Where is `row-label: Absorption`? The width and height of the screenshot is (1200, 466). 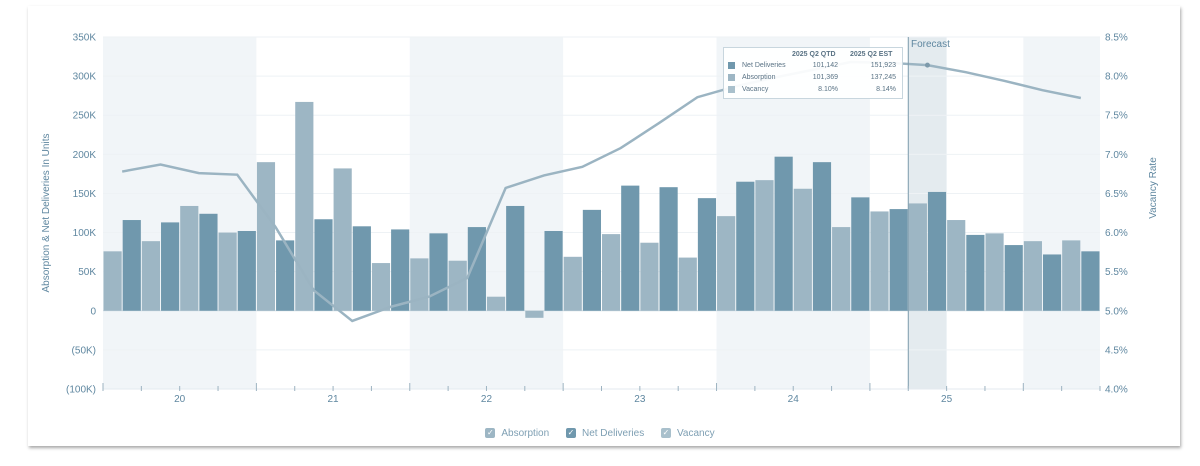 row-label: Absorption is located at coordinates (759, 77).